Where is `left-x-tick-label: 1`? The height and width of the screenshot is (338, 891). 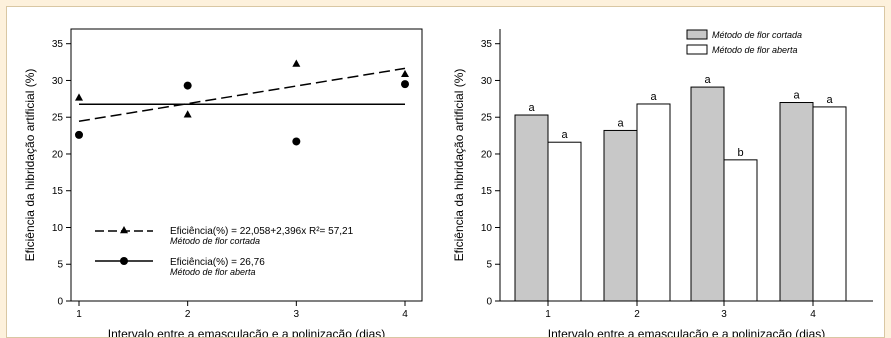
left-x-tick-label: 1 is located at coordinates (79, 314).